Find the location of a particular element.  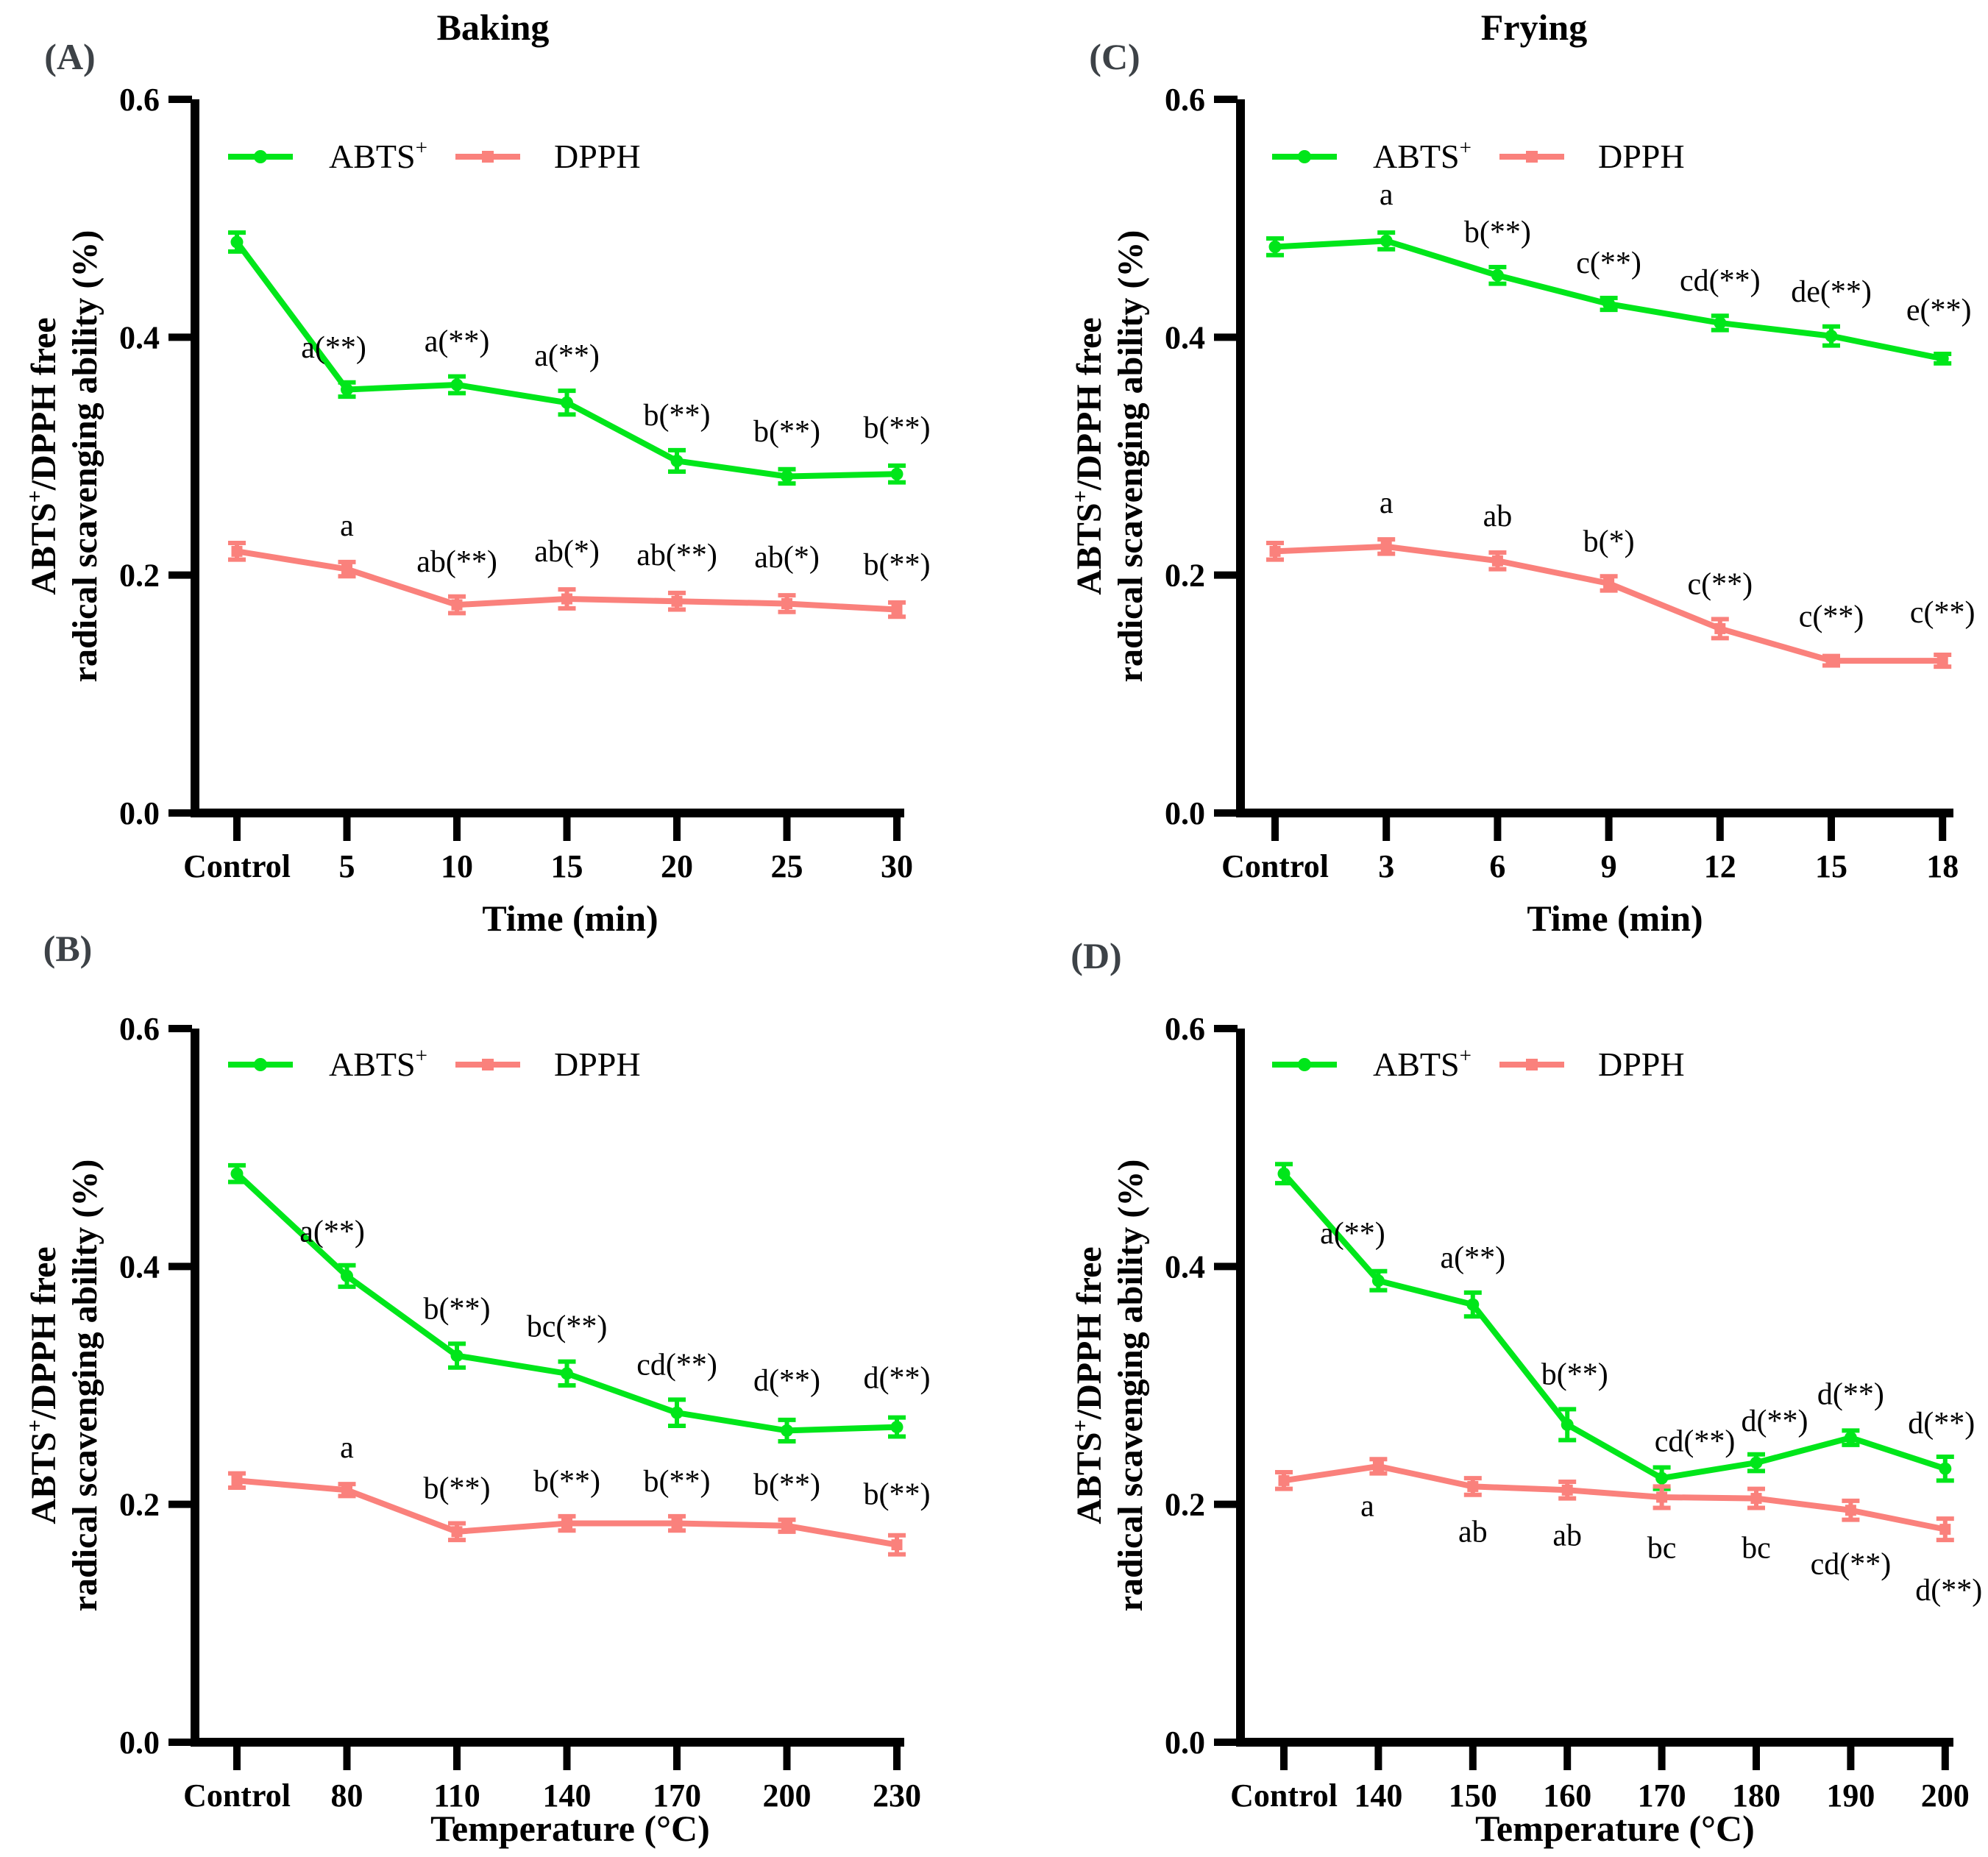

significance-annotation: de(**) is located at coordinates (1831, 292).